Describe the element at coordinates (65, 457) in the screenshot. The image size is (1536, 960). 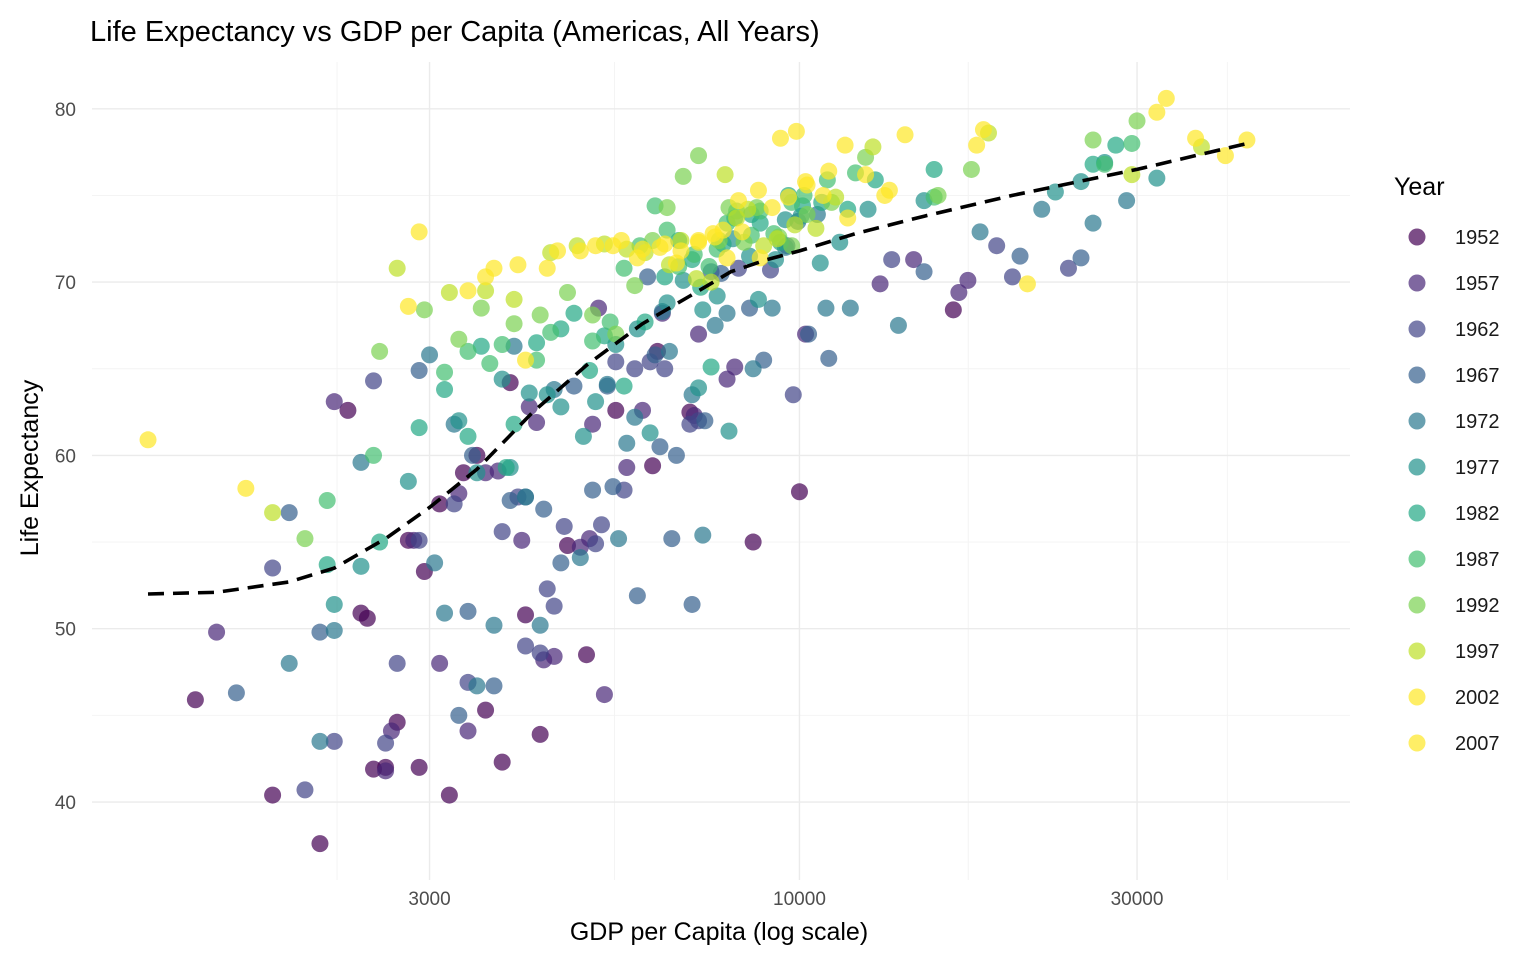
I see `y-axis-ticks: 40 50 60 70 80` at that location.